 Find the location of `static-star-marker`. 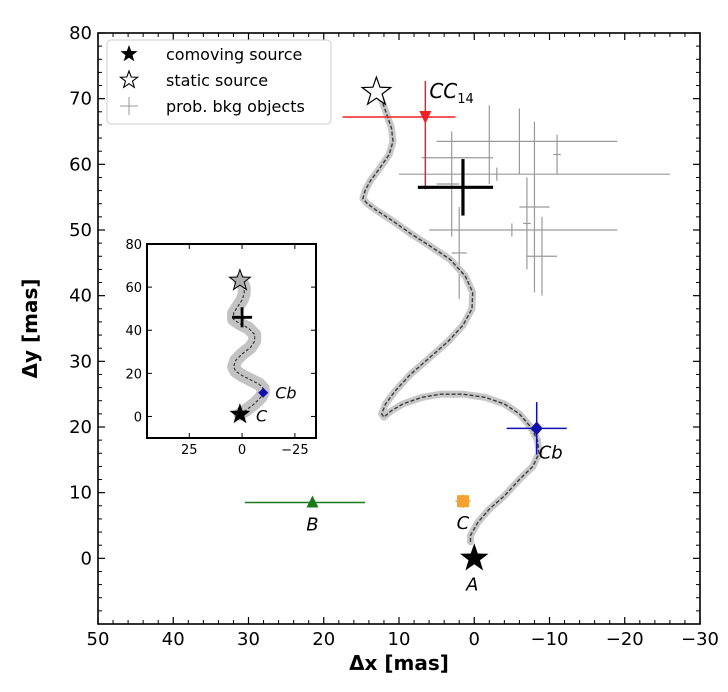

static-star-marker is located at coordinates (376, 90).